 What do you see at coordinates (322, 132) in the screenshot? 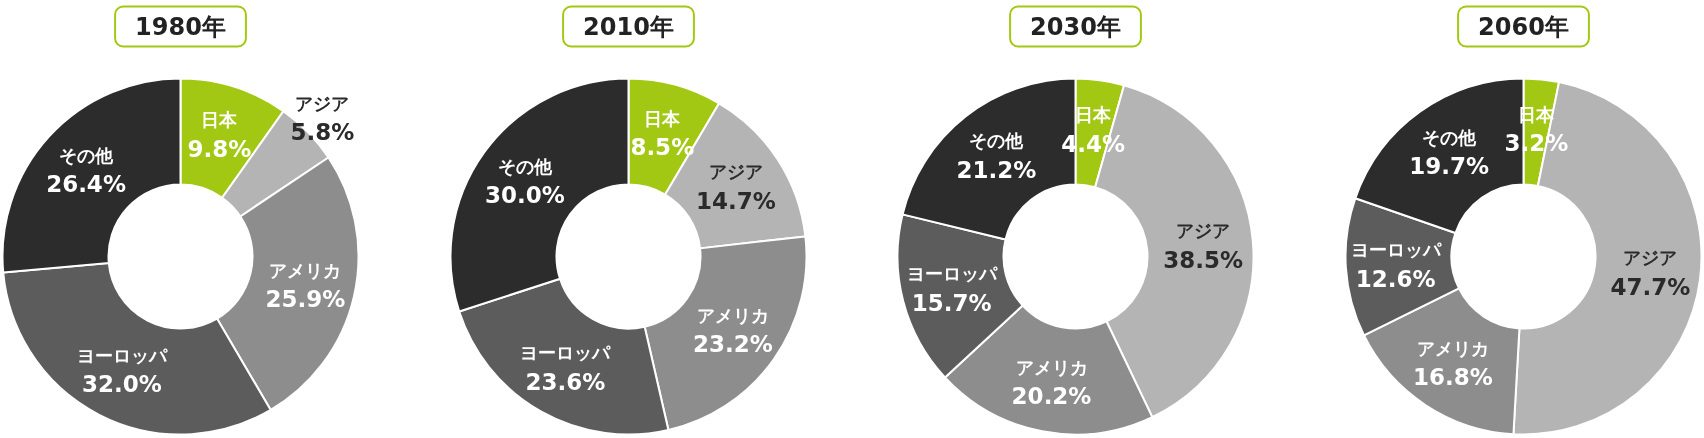
I see `data-label: 5.8%` at bounding box center [322, 132].